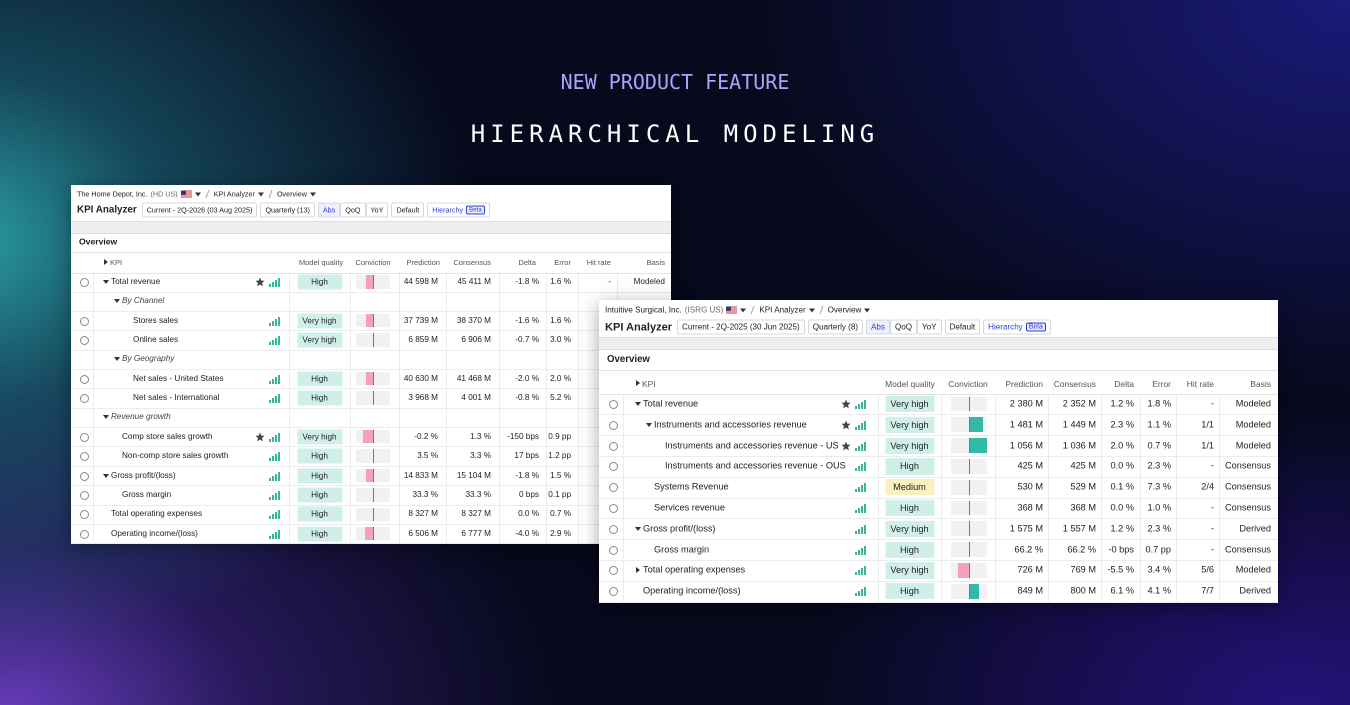 The image size is (1350, 705). I want to click on cell-prediction: 66.2 %, so click(1028, 548).